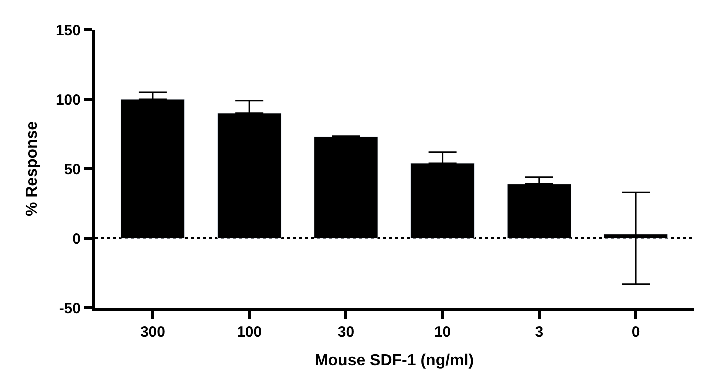 The height and width of the screenshot is (378, 714). Describe the element at coordinates (539, 332) in the screenshot. I see `x-tick-label: 3` at that location.